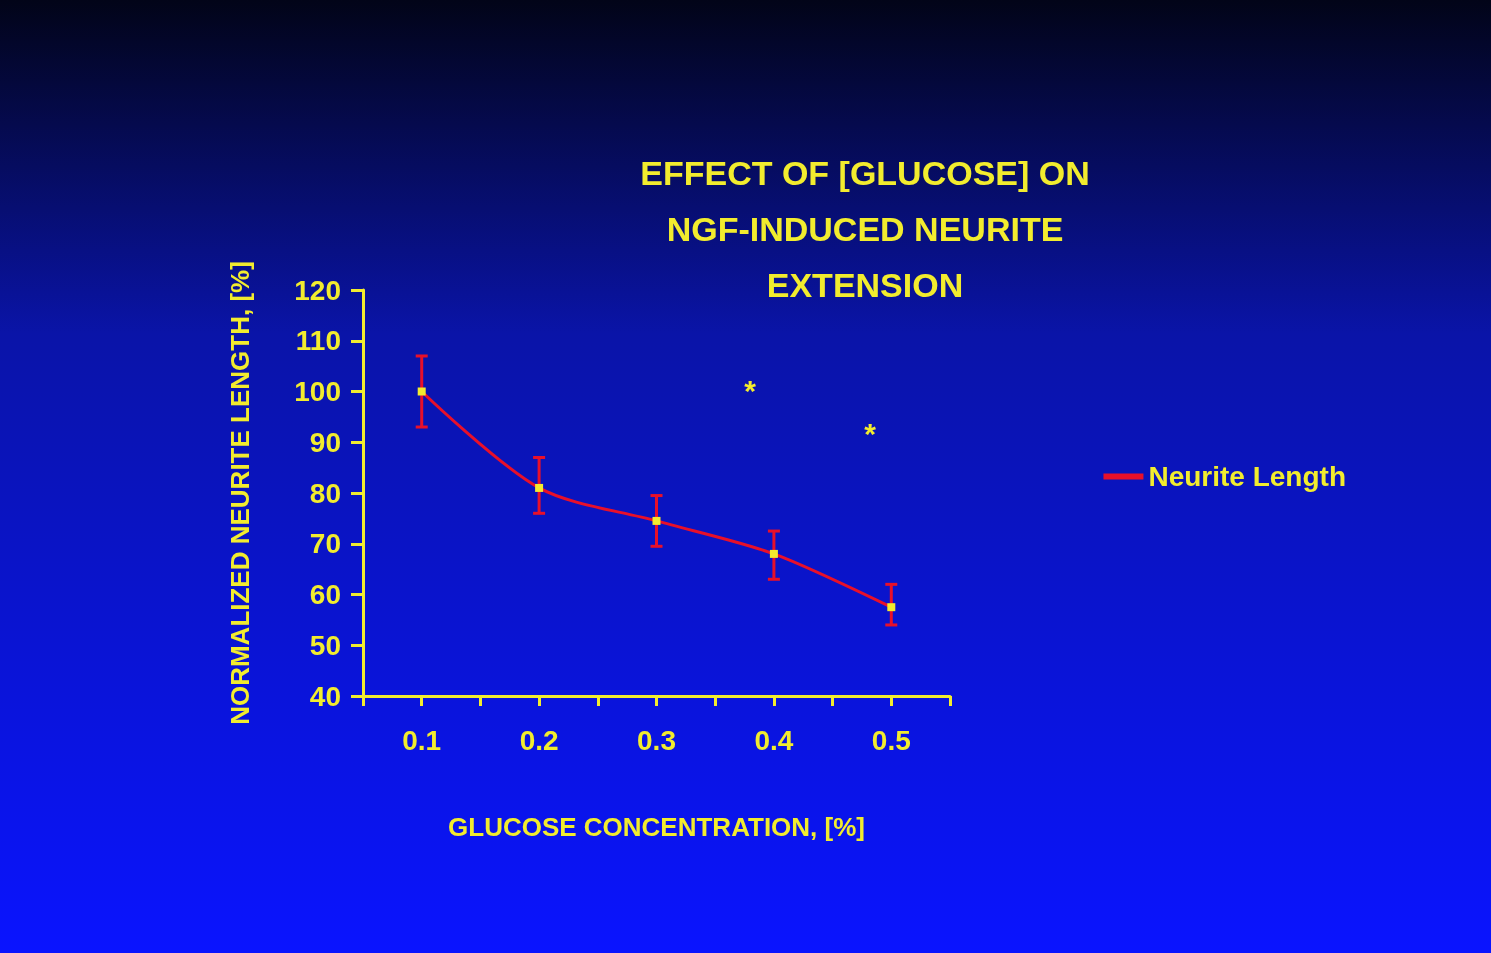 The width and height of the screenshot is (1491, 953). Describe the element at coordinates (325, 594) in the screenshot. I see `y-tick-label: 60` at that location.